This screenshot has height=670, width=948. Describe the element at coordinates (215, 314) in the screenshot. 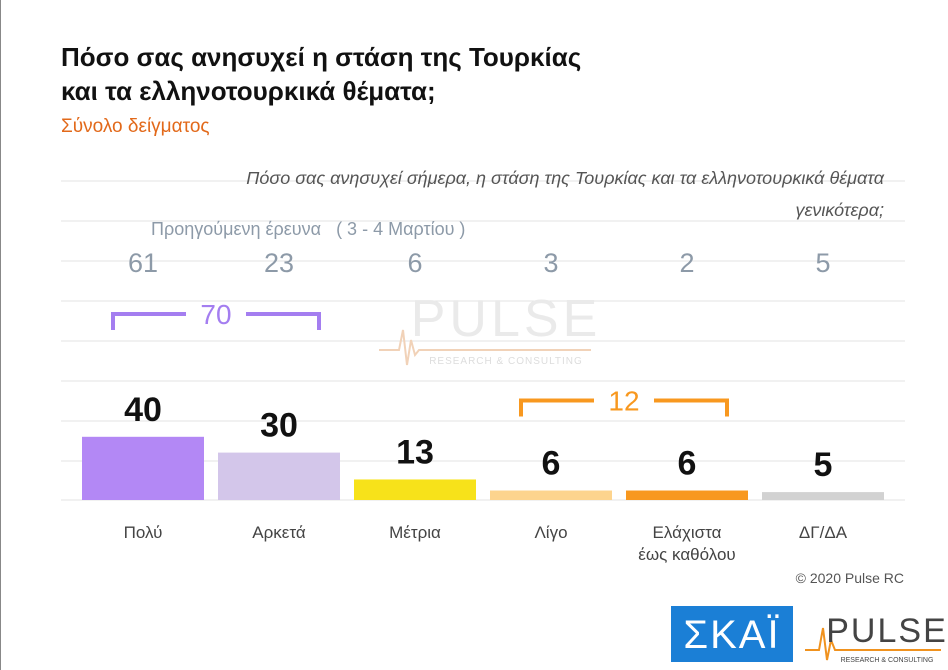

I see `bracket-label: 70` at that location.